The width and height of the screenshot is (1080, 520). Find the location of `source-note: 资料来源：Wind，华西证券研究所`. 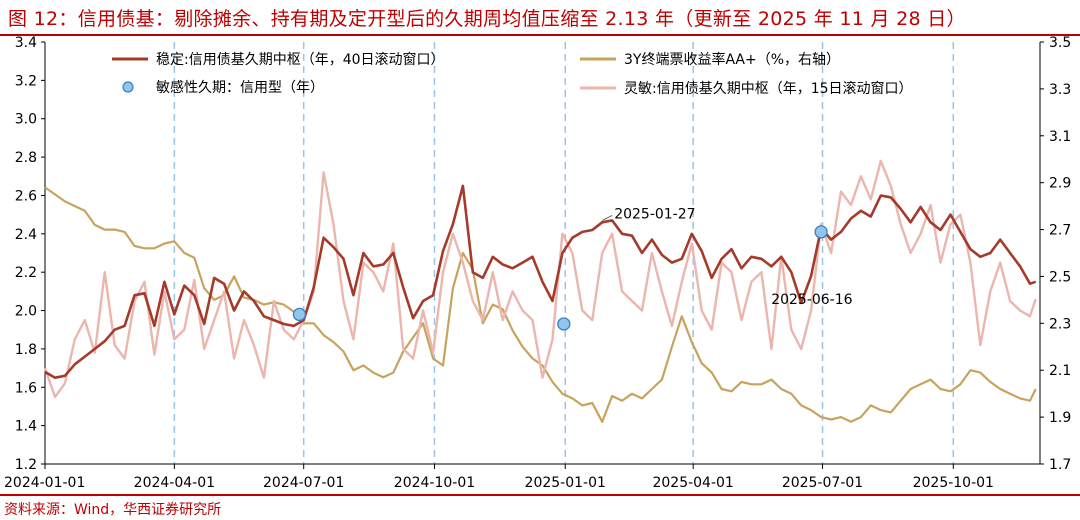

source-note: 资料来源：Wind，华西证券研究所 is located at coordinates (113, 510).